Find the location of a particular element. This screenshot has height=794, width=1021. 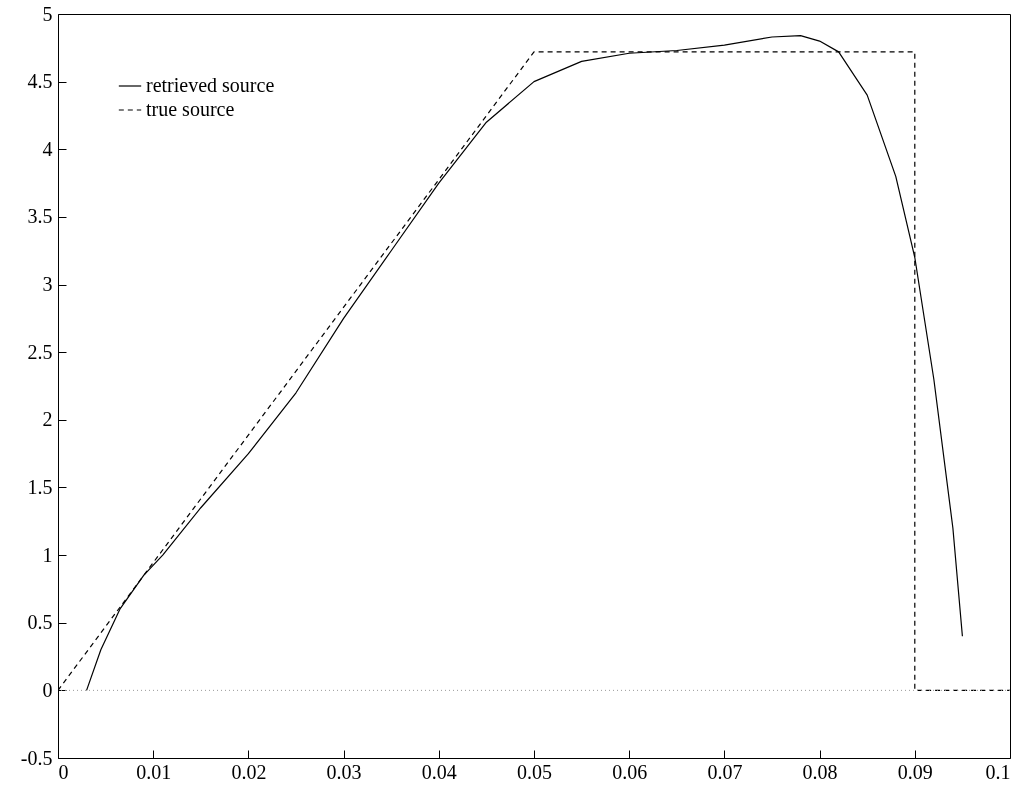

y-tick-label: 2.5 is located at coordinates (40, 351).